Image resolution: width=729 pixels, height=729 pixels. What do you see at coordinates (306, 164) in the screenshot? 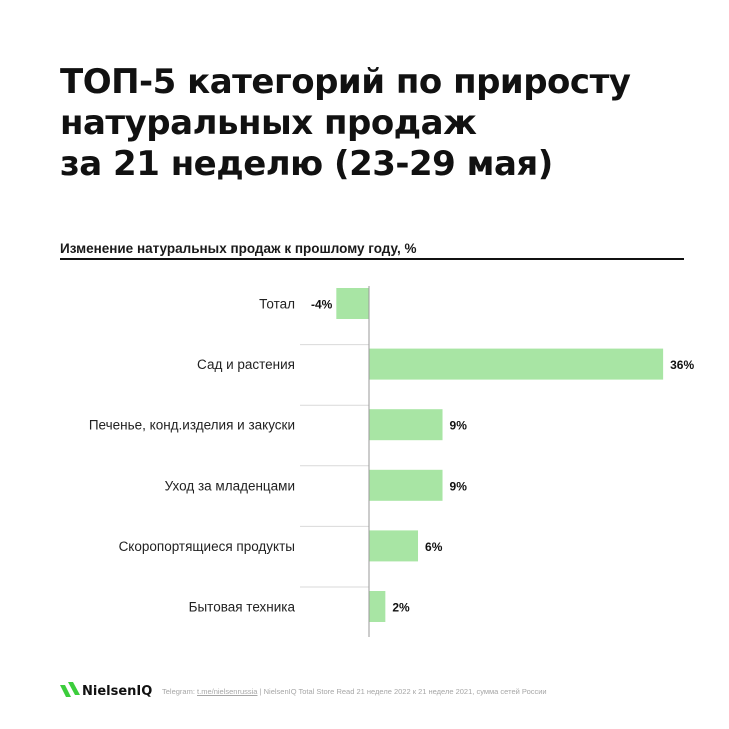
I see `title-line-3: за 21 неделю (23-29 мая)` at bounding box center [306, 164].